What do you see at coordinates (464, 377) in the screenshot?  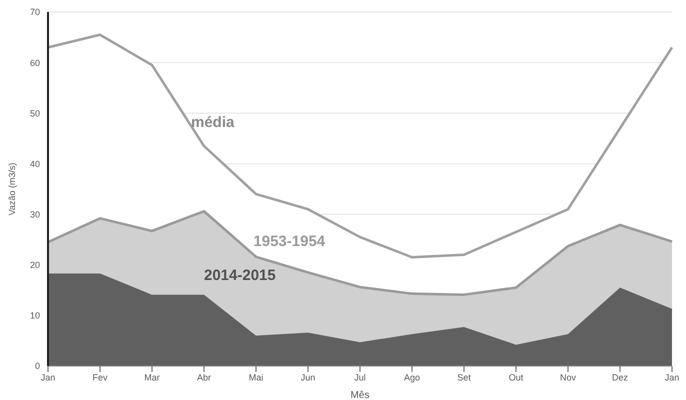 I see `x-tick-label: Set` at bounding box center [464, 377].